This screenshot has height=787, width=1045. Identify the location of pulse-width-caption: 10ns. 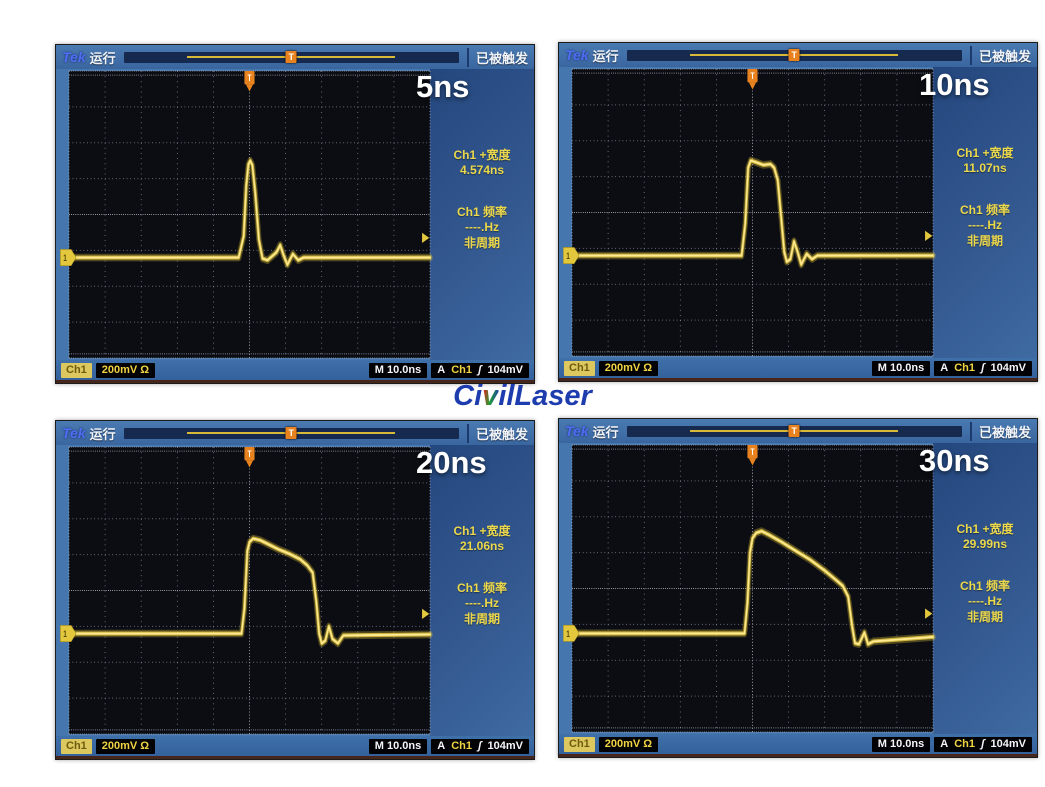
(954, 84).